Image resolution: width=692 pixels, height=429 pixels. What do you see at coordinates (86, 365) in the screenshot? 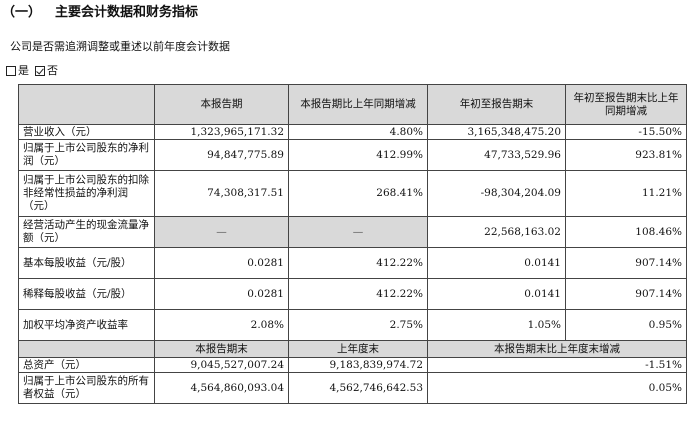
I see `row-label: 总资产（元）` at bounding box center [86, 365].